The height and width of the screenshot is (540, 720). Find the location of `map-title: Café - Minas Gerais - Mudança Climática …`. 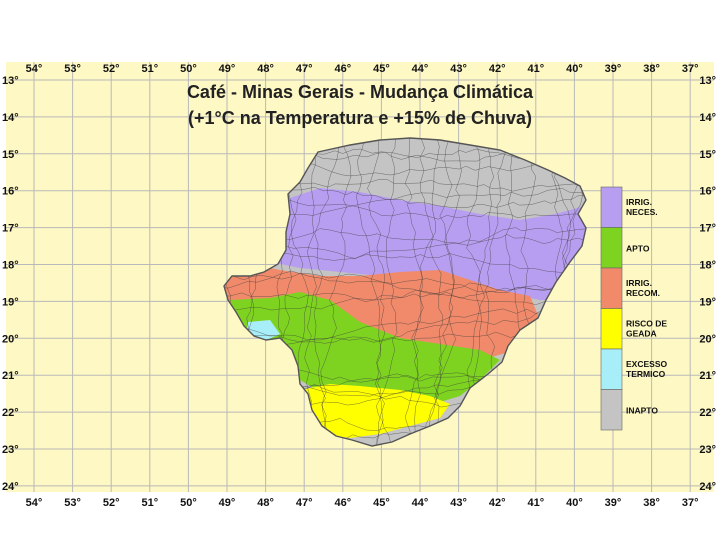

map-title: Café - Minas Gerais - Mudança Climática … is located at coordinates (360, 105).